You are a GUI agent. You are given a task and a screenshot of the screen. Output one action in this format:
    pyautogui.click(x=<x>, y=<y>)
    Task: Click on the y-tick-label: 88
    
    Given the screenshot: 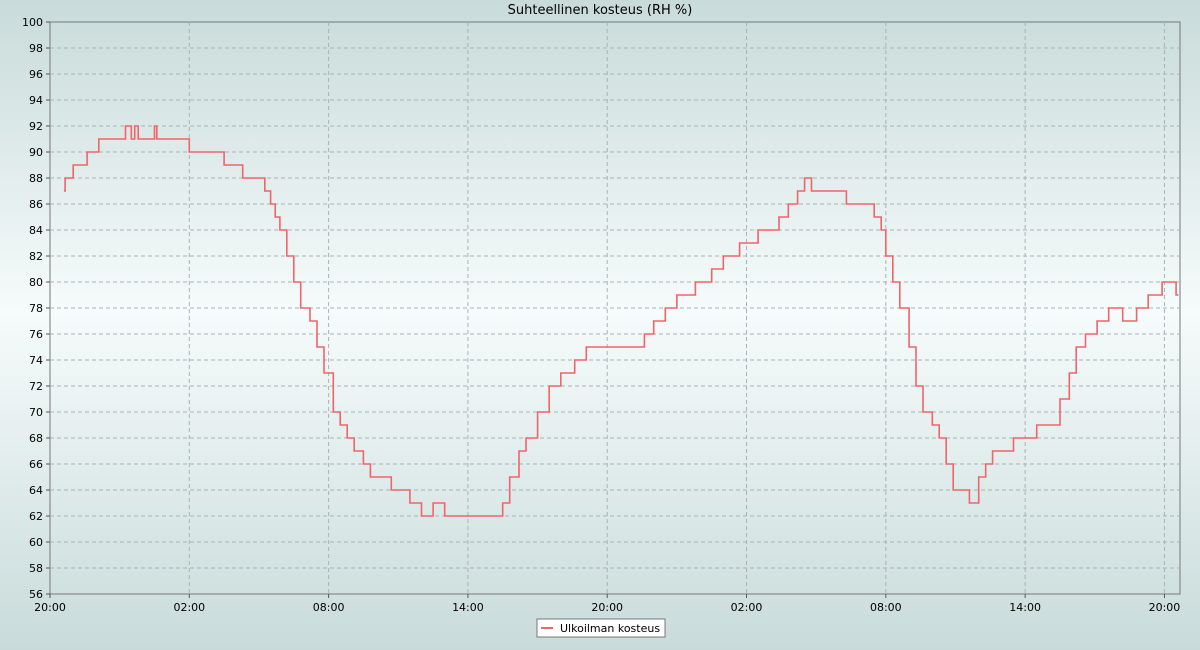 What is the action you would take?
    pyautogui.click(x=36, y=178)
    